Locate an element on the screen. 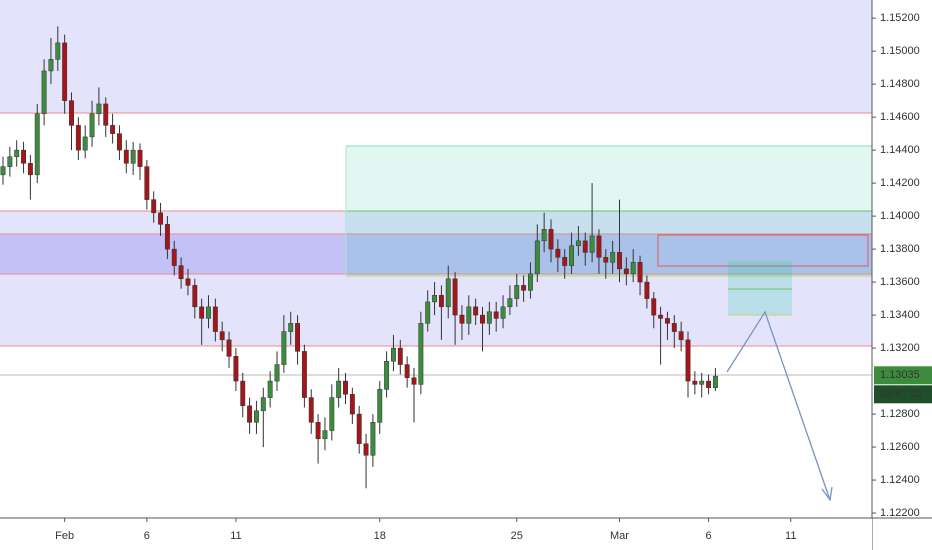  x-tick-label: Mar is located at coordinates (619, 536).